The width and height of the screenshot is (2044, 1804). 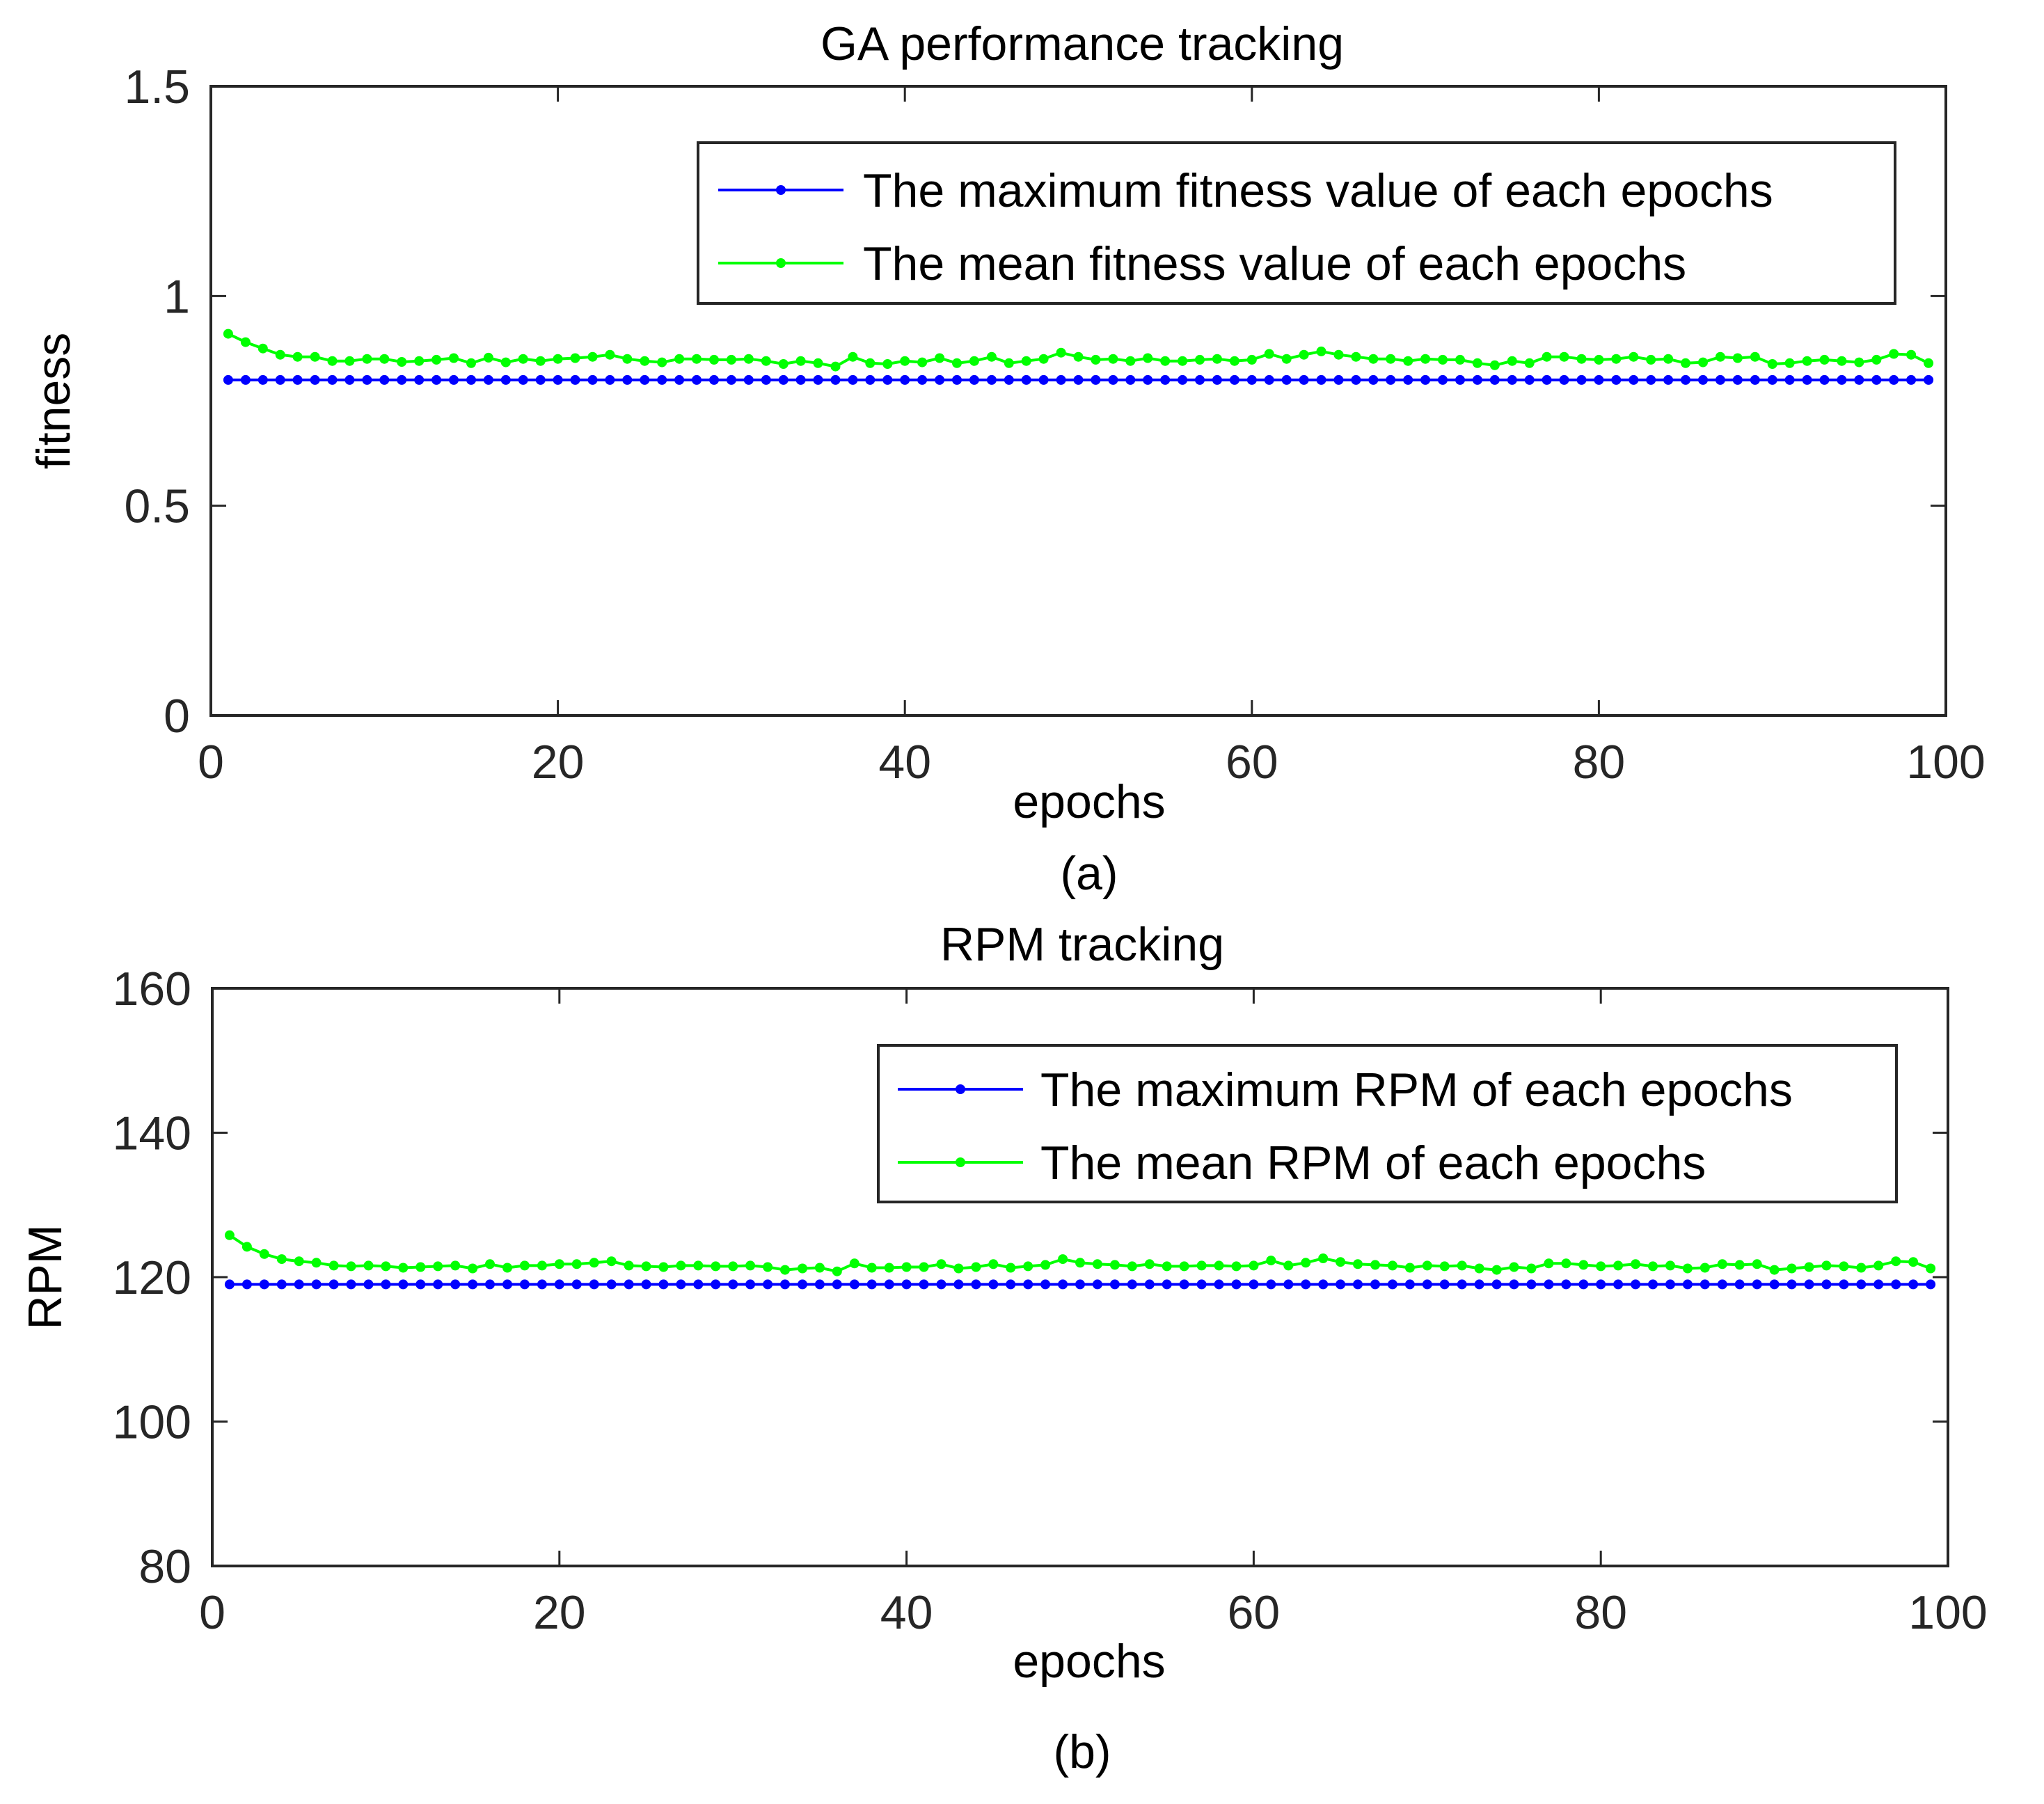 What do you see at coordinates (1318, 190) in the screenshot?
I see `legend-label-max: The maximum fitness value of each epochs` at bounding box center [1318, 190].